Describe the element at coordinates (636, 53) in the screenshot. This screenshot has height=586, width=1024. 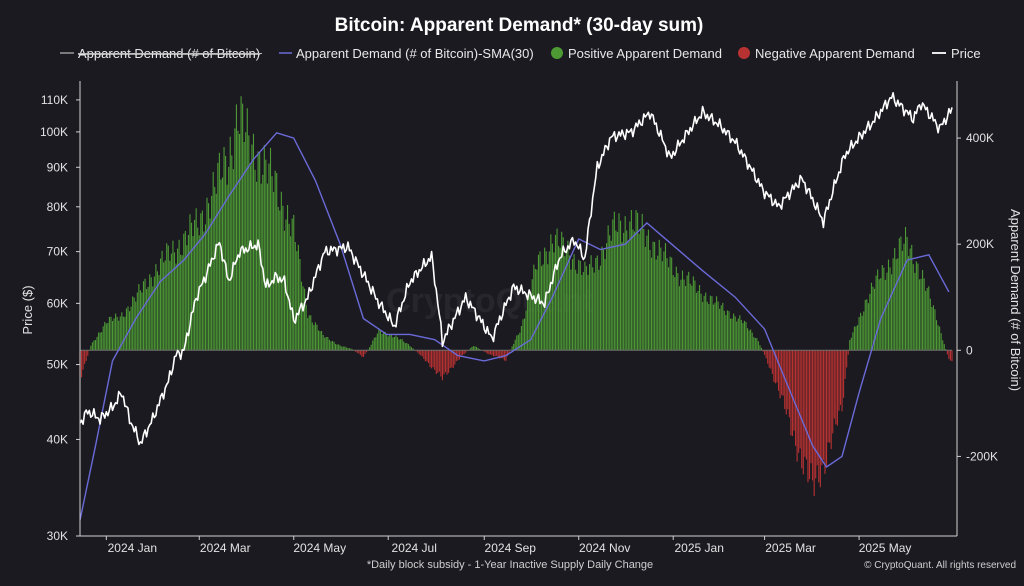
I see `legend-item-positive: Positive Apparent Demand` at that location.